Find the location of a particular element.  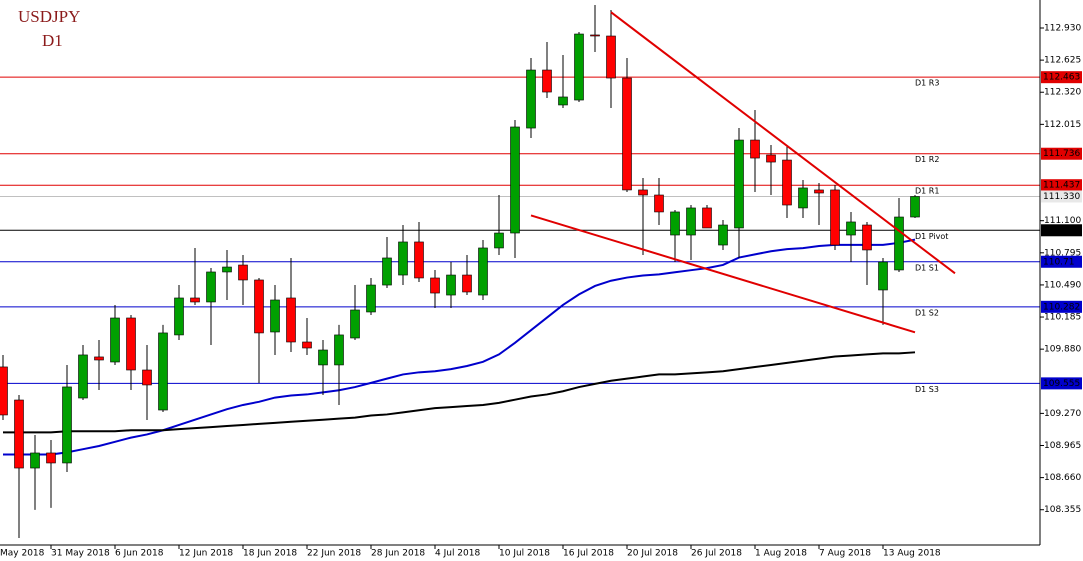

x-tick-label: 10 Jul 2018 is located at coordinates (524, 554).